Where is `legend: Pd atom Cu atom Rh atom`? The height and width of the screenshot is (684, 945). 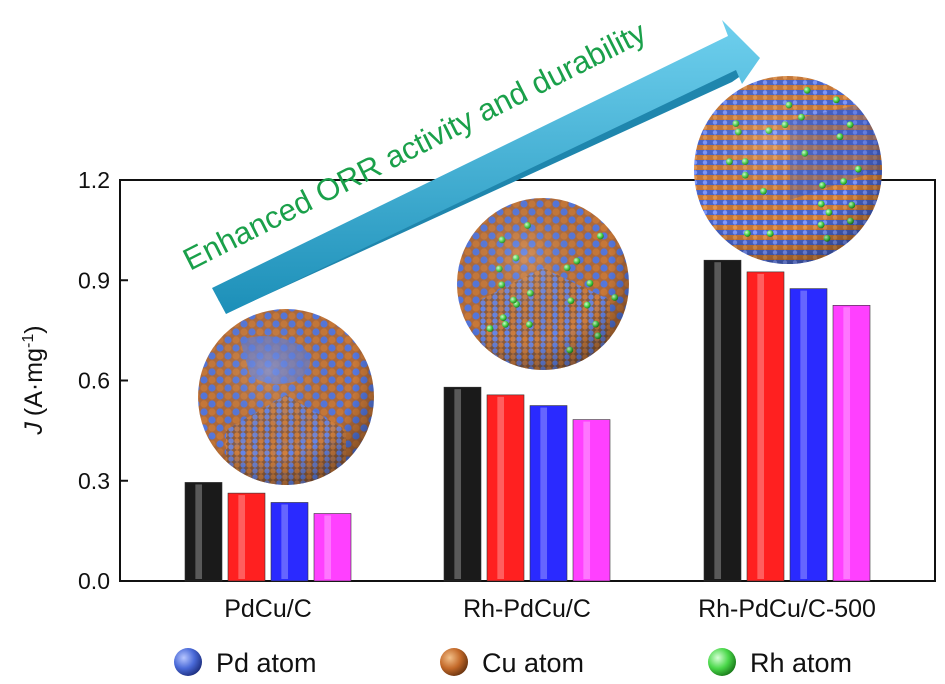
legend: Pd atom Cu atom Rh atom is located at coordinates (513, 663).